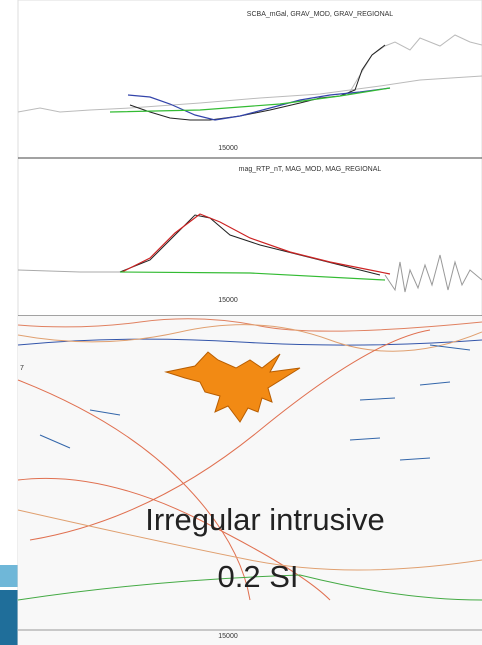 This screenshot has height=645, width=482. I want to click on side-label: 7, so click(22, 368).